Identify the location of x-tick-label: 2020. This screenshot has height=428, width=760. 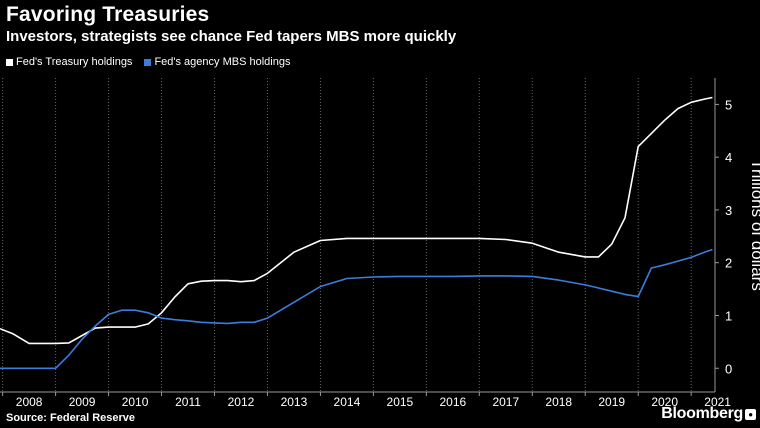
(664, 402).